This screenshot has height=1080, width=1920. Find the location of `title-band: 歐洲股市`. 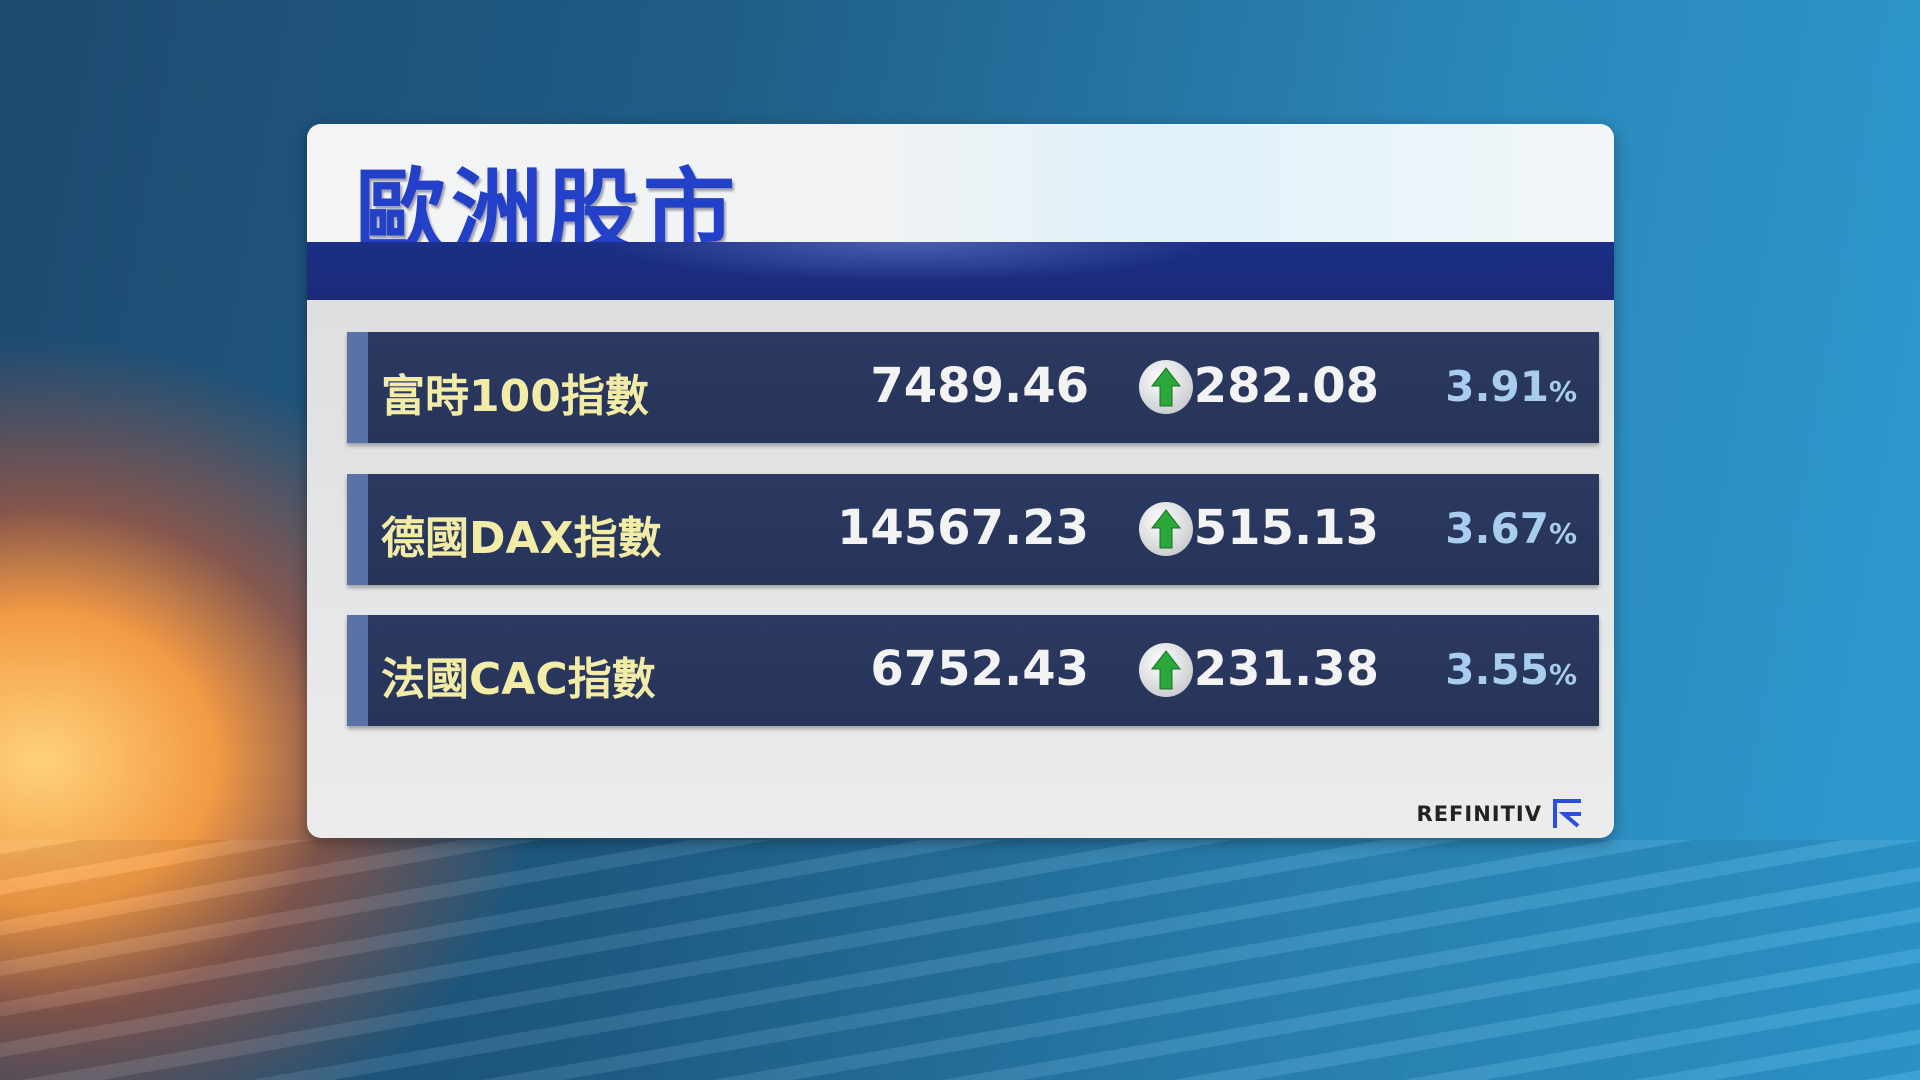

title-band: 歐洲股市 is located at coordinates (960, 195).